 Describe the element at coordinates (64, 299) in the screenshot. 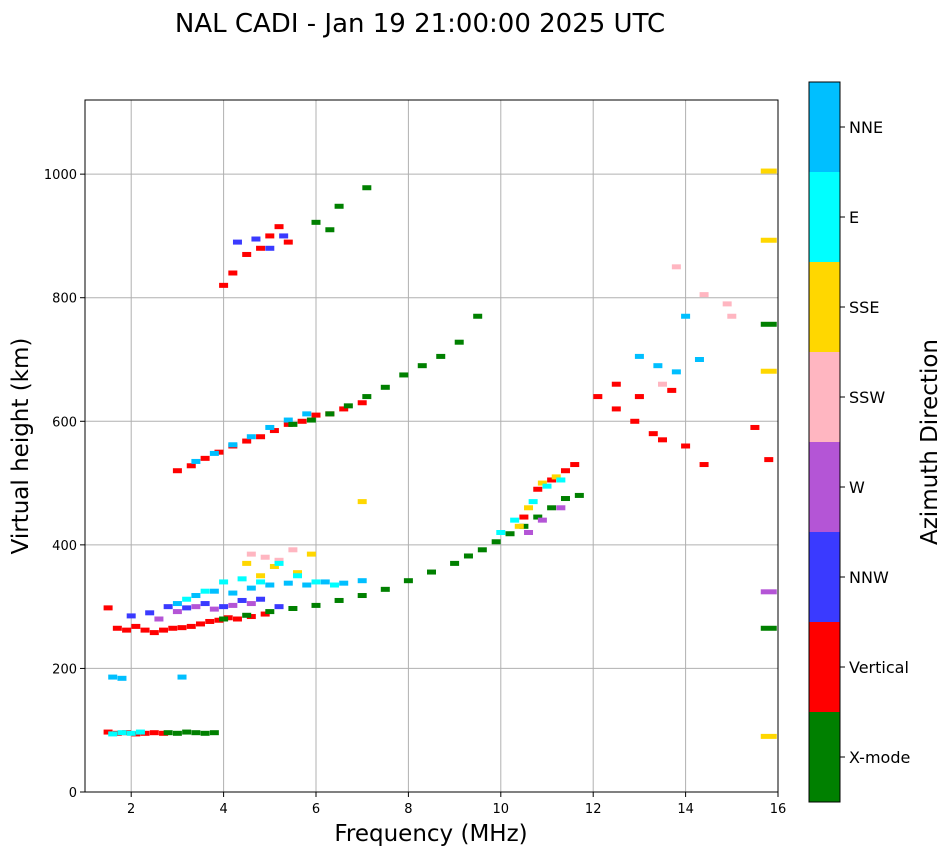

I see `y-tick-label: 800` at that location.